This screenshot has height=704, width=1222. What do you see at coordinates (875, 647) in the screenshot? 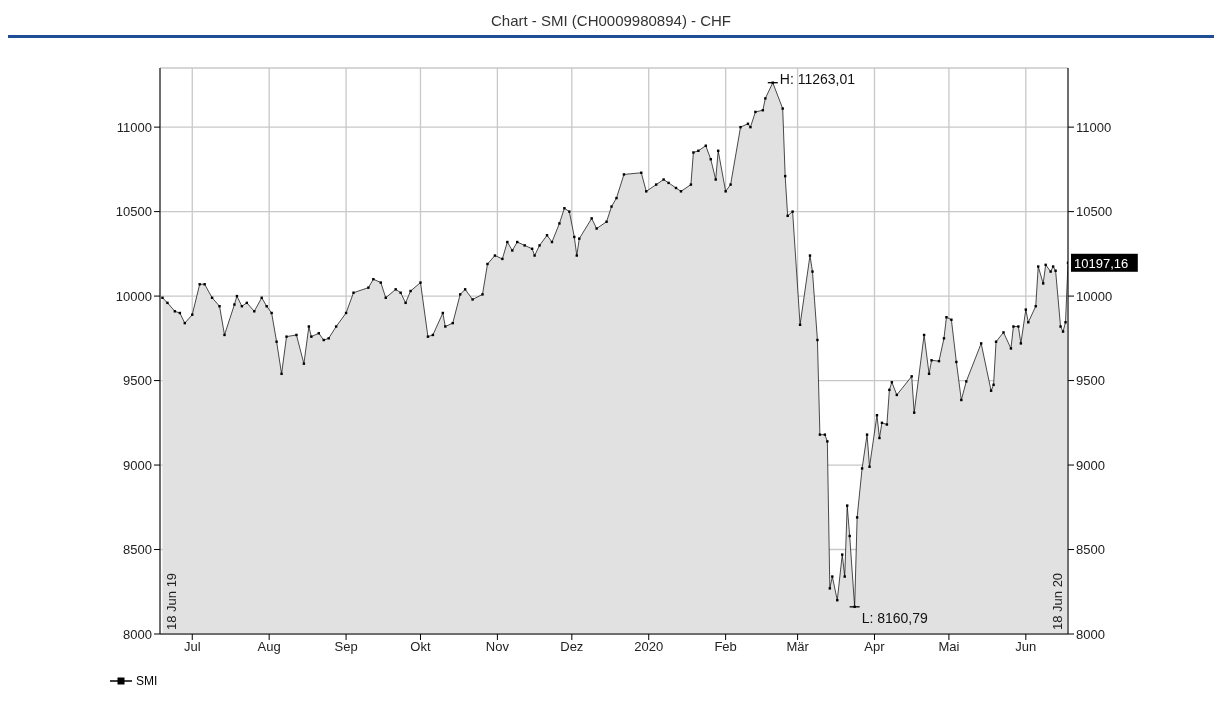
I see `x-tick-label: Apr` at bounding box center [875, 647].